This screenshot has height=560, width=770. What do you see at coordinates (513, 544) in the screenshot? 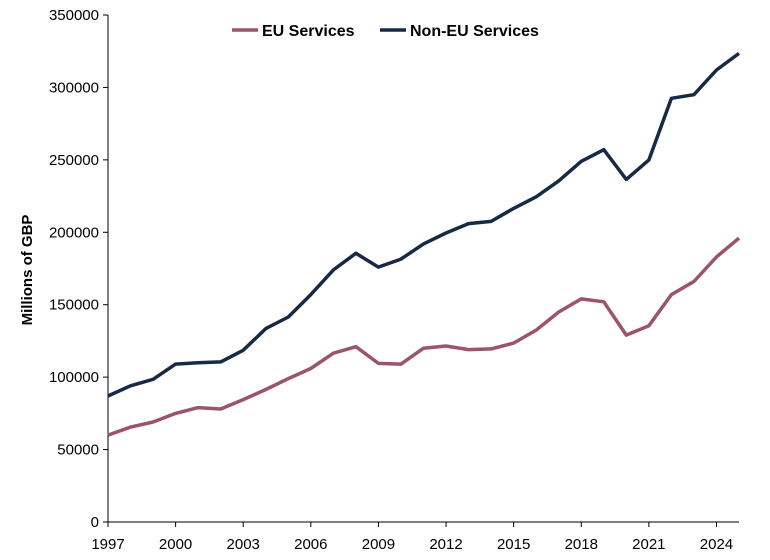
I see `x-tick-label: 2015` at bounding box center [513, 544].